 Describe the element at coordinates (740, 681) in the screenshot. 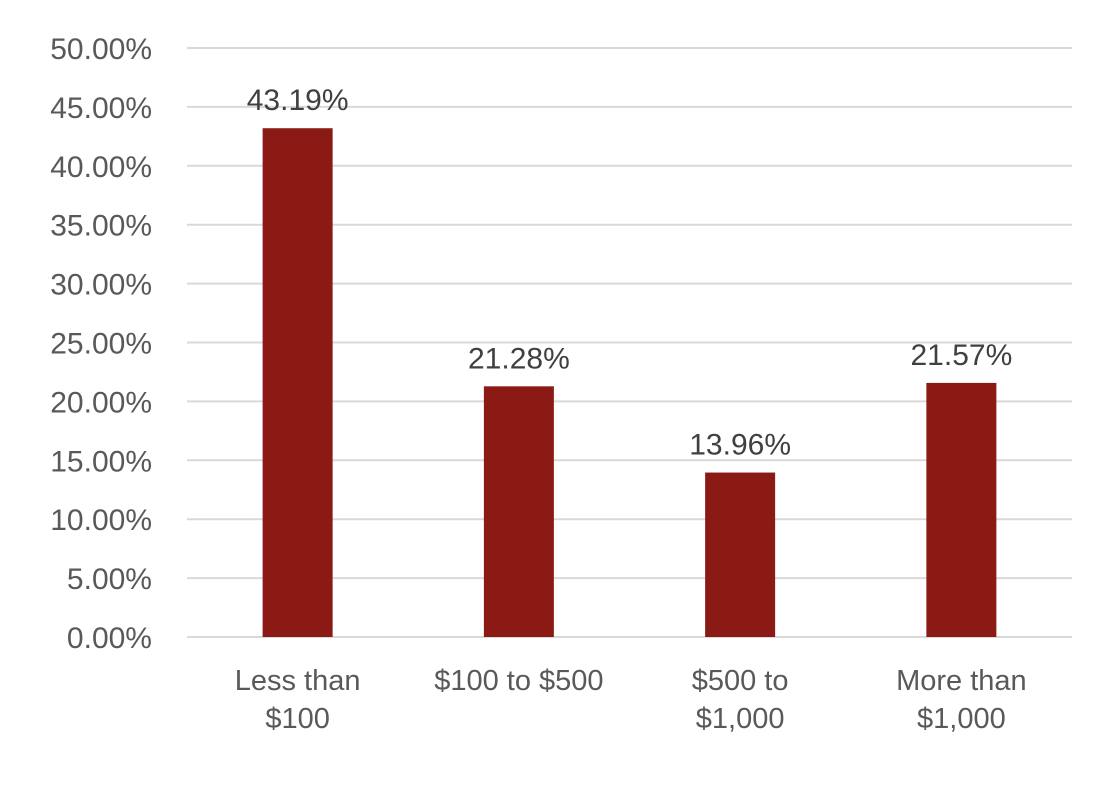

I see `x-category-label: $500 to` at that location.